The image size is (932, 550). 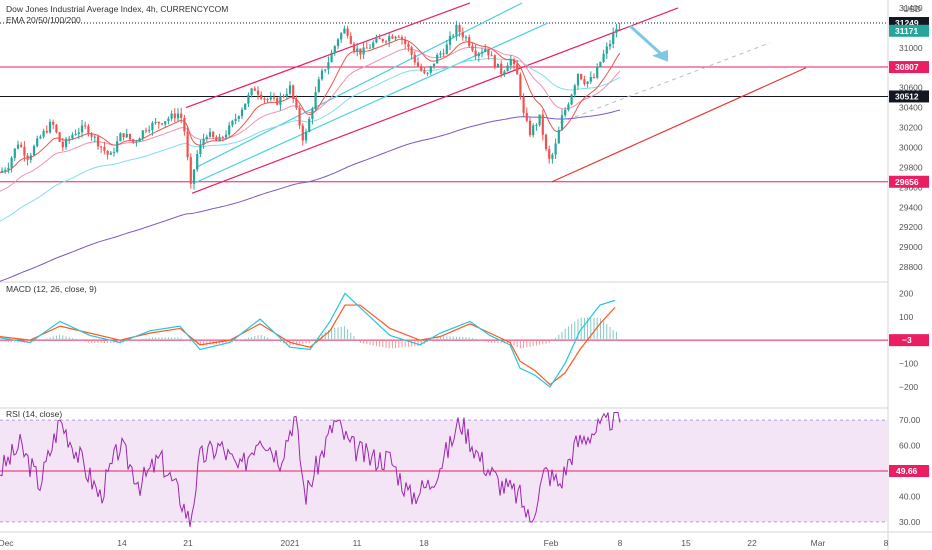 I want to click on macd-tick-label: −200, so click(x=908, y=387).